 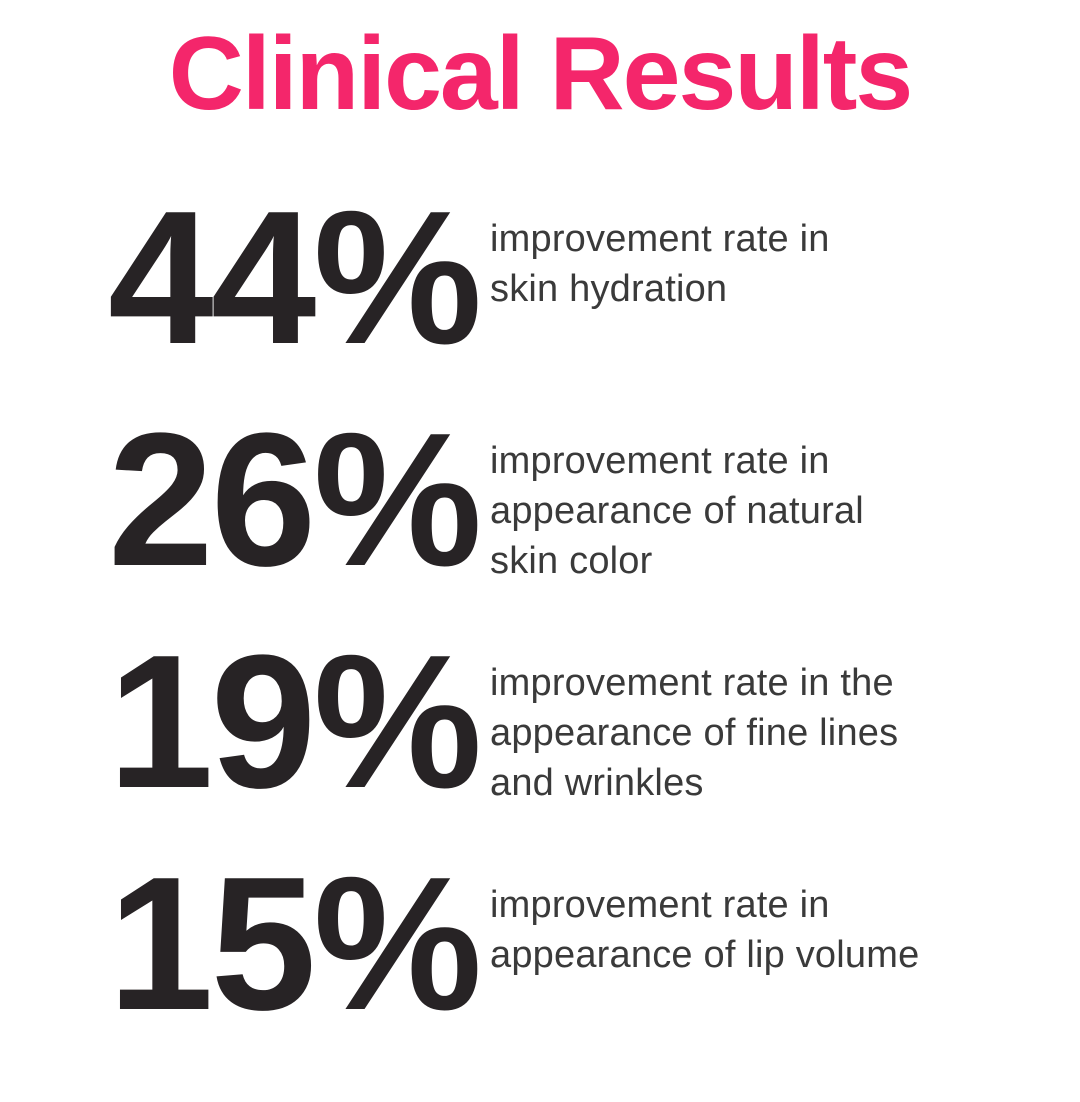 I want to click on stat-value: 15%, so click(x=295, y=944).